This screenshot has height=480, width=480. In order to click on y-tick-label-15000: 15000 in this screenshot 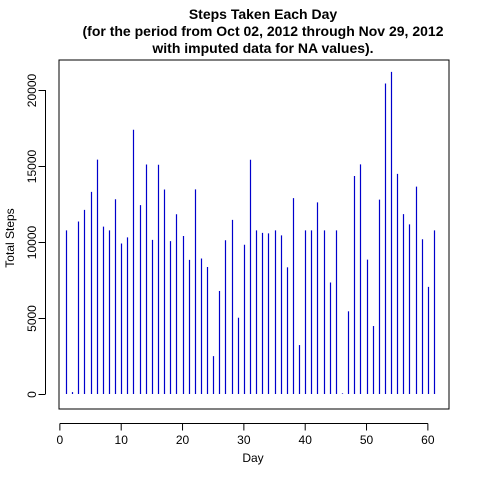, I will do `click(32, 166)`.